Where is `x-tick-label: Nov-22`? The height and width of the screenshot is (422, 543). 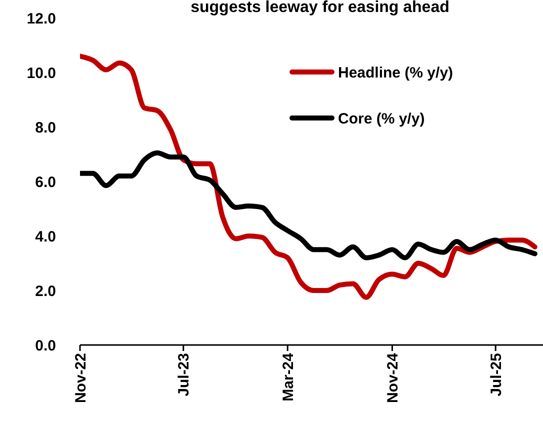
x-tick-label: Nov-22 is located at coordinates (81, 378).